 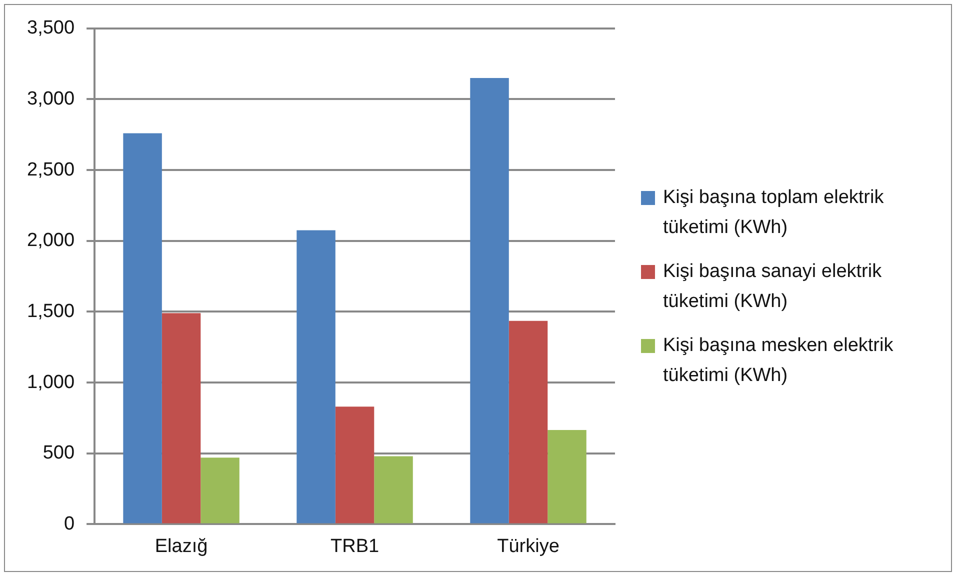 I want to click on y-tick-label: 3,500, so click(x=51, y=28).